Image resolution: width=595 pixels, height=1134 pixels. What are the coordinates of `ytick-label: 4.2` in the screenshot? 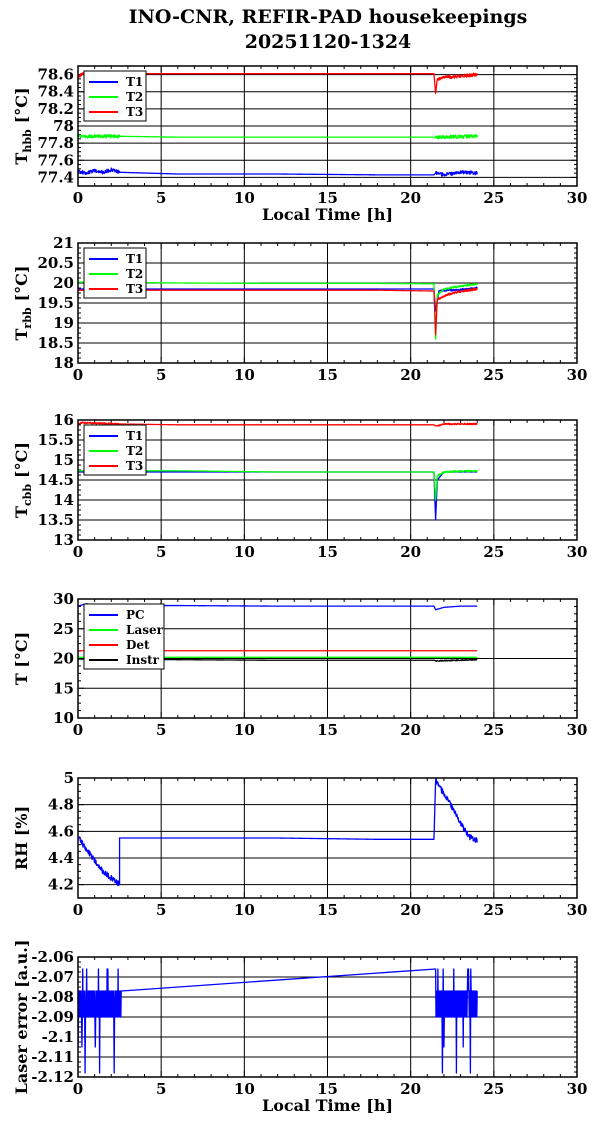 It's located at (61, 885).